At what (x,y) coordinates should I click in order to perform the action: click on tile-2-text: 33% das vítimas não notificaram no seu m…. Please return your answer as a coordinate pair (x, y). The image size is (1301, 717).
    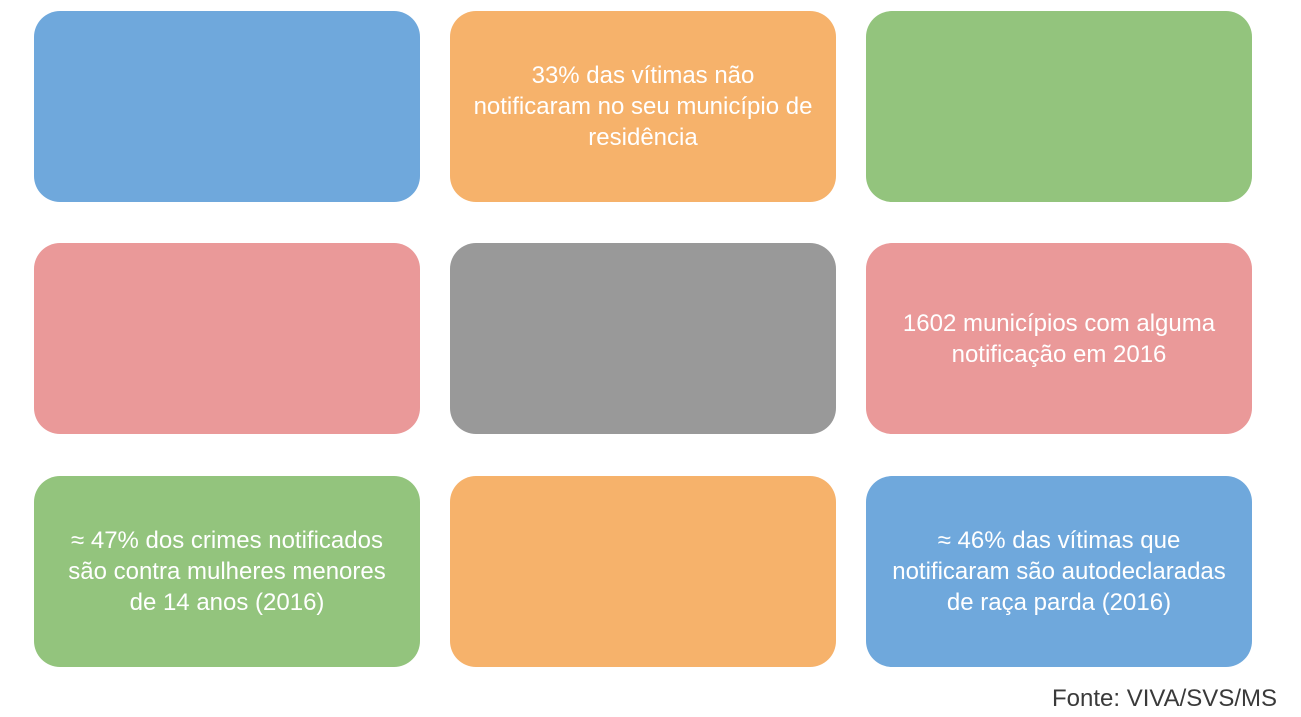
    Looking at the image, I should click on (643, 106).